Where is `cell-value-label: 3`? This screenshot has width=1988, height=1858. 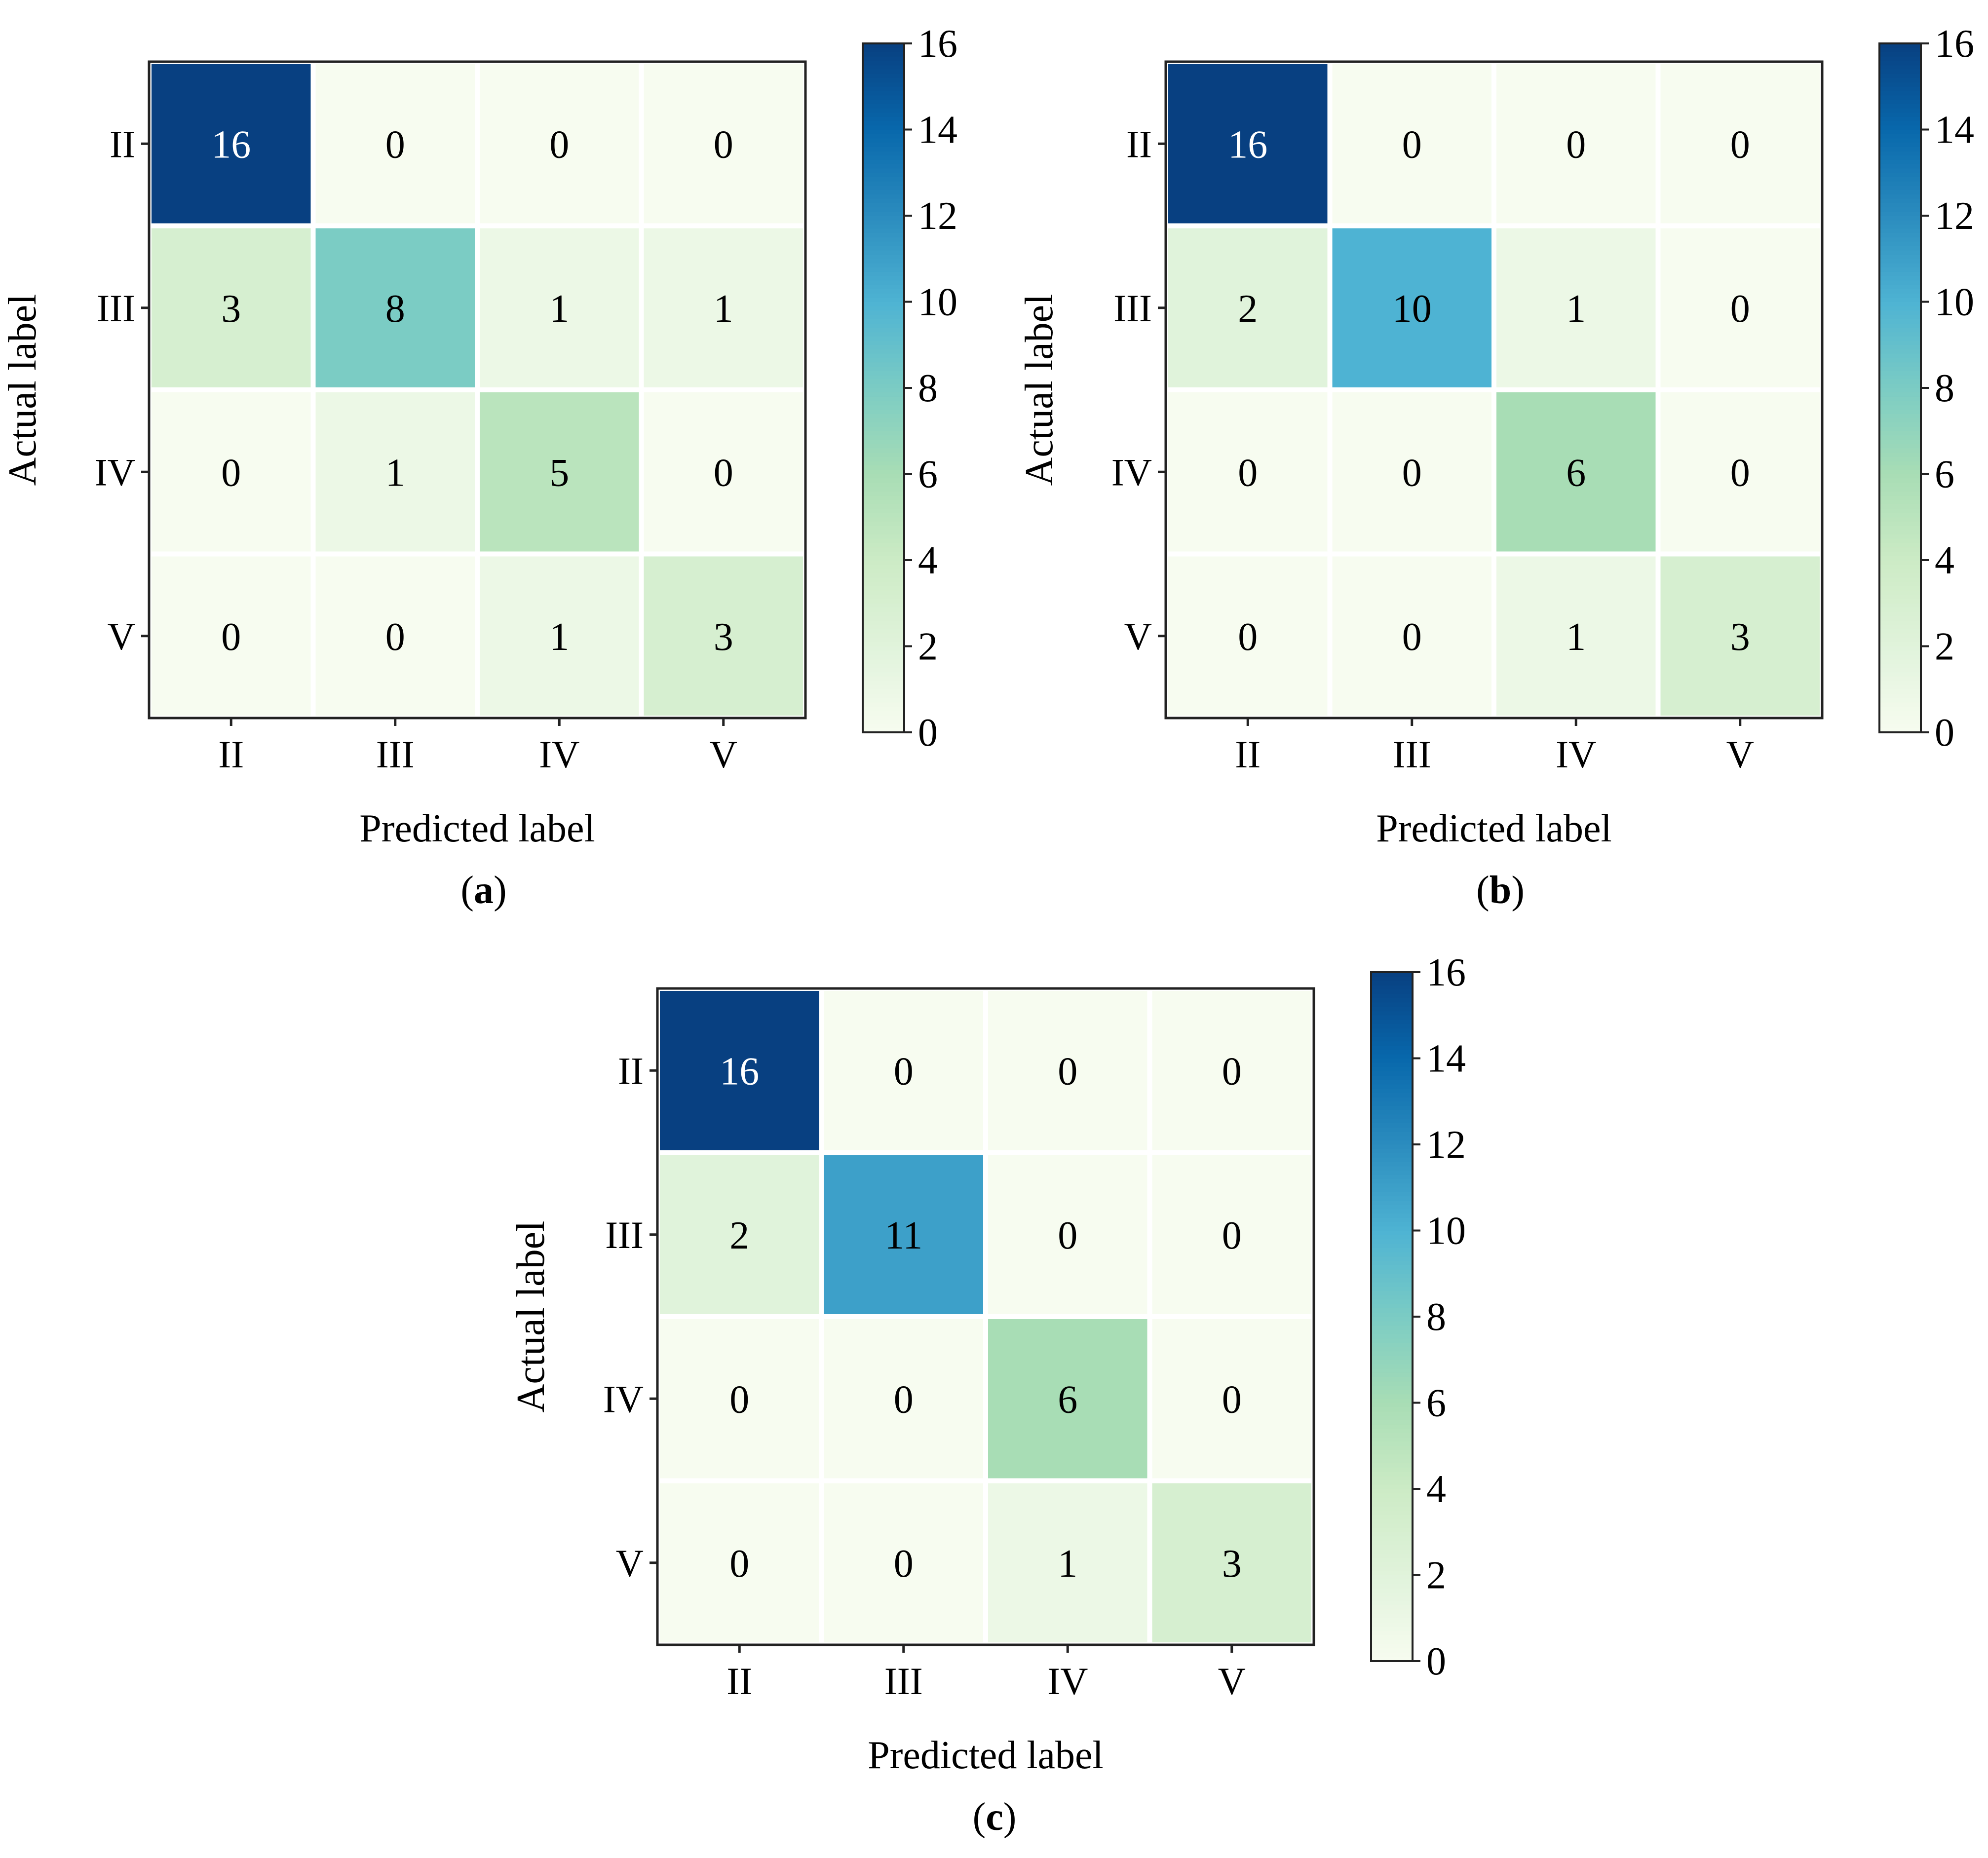 cell-value-label: 3 is located at coordinates (1740, 637).